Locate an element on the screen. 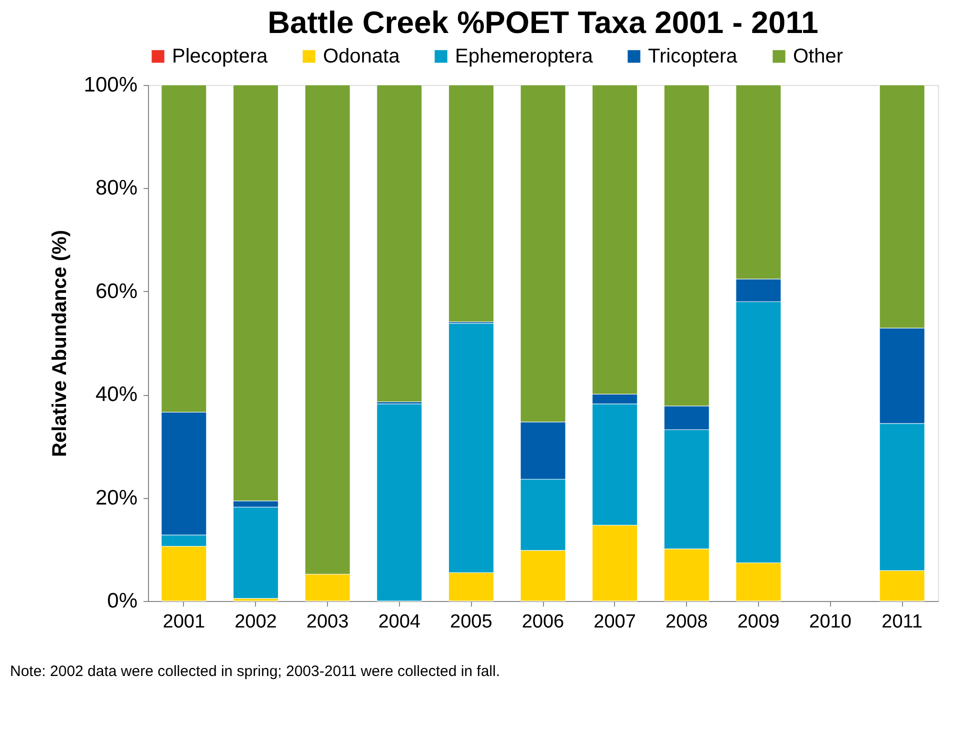  x-tick-label: 2001 is located at coordinates (184, 622).